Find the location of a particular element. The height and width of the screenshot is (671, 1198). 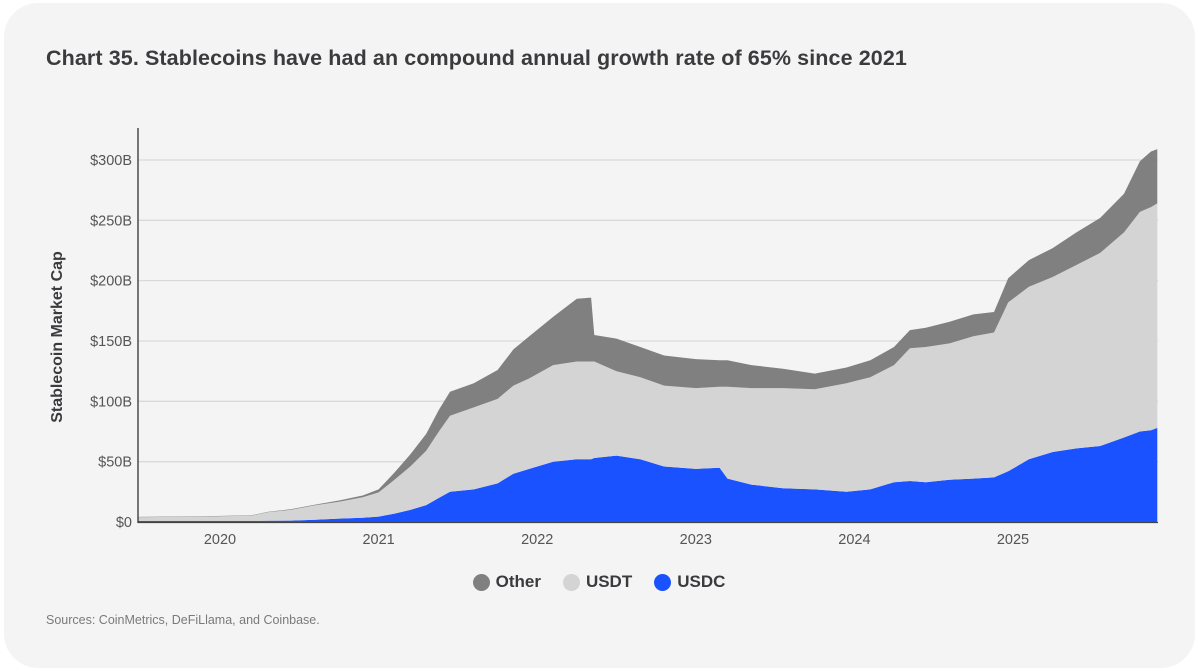

legend-label-other: Other is located at coordinates (518, 581).